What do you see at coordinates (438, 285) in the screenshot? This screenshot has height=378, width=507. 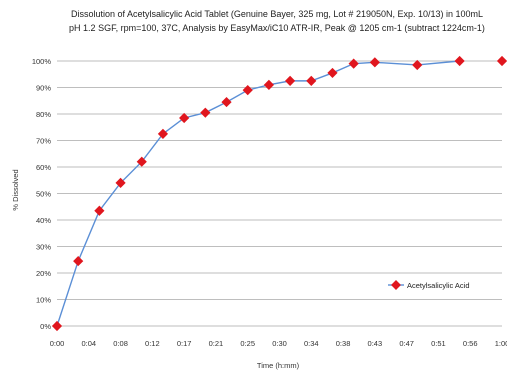 I see `legend-label: Acetylsalicylic Acid` at bounding box center [438, 285].